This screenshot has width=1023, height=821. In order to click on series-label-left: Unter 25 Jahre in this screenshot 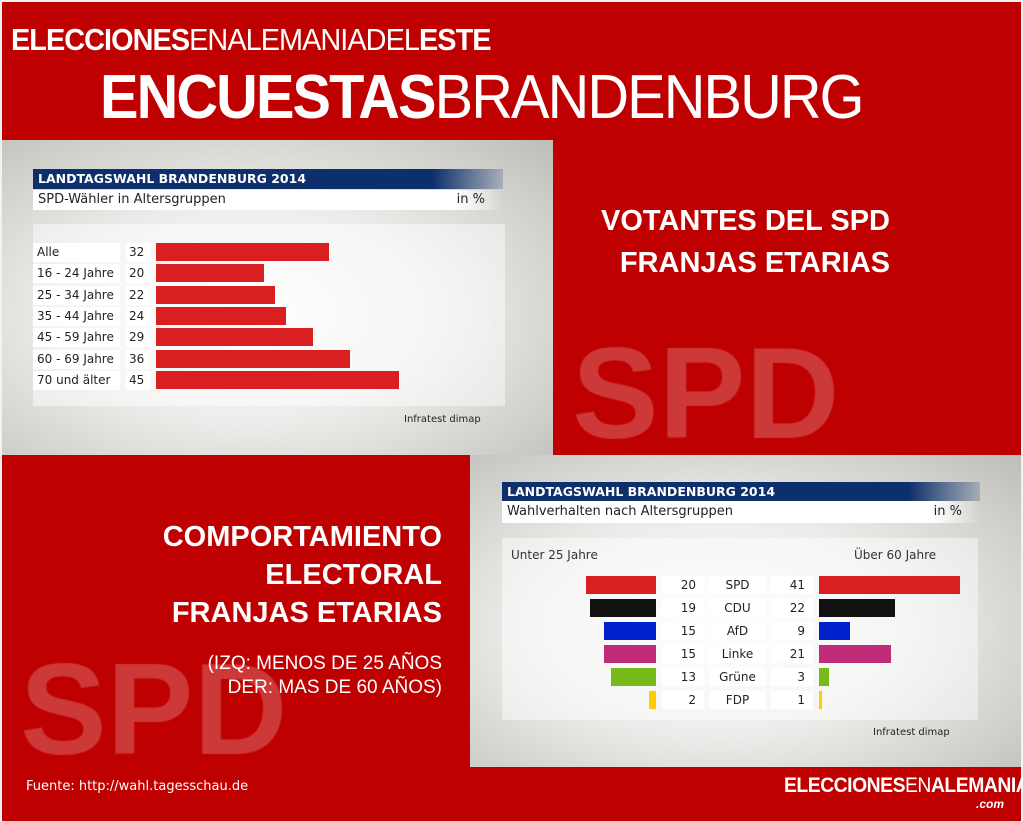, I will do `click(554, 555)`.